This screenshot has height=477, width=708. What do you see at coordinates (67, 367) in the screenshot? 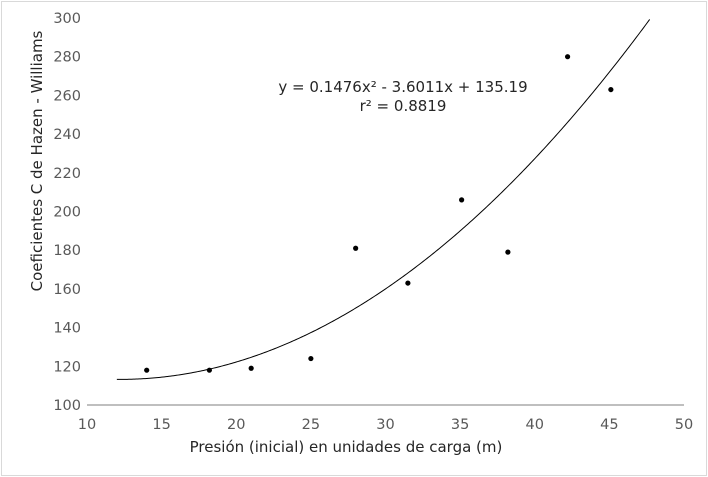
I see `y-tick-label: 120` at bounding box center [67, 367].